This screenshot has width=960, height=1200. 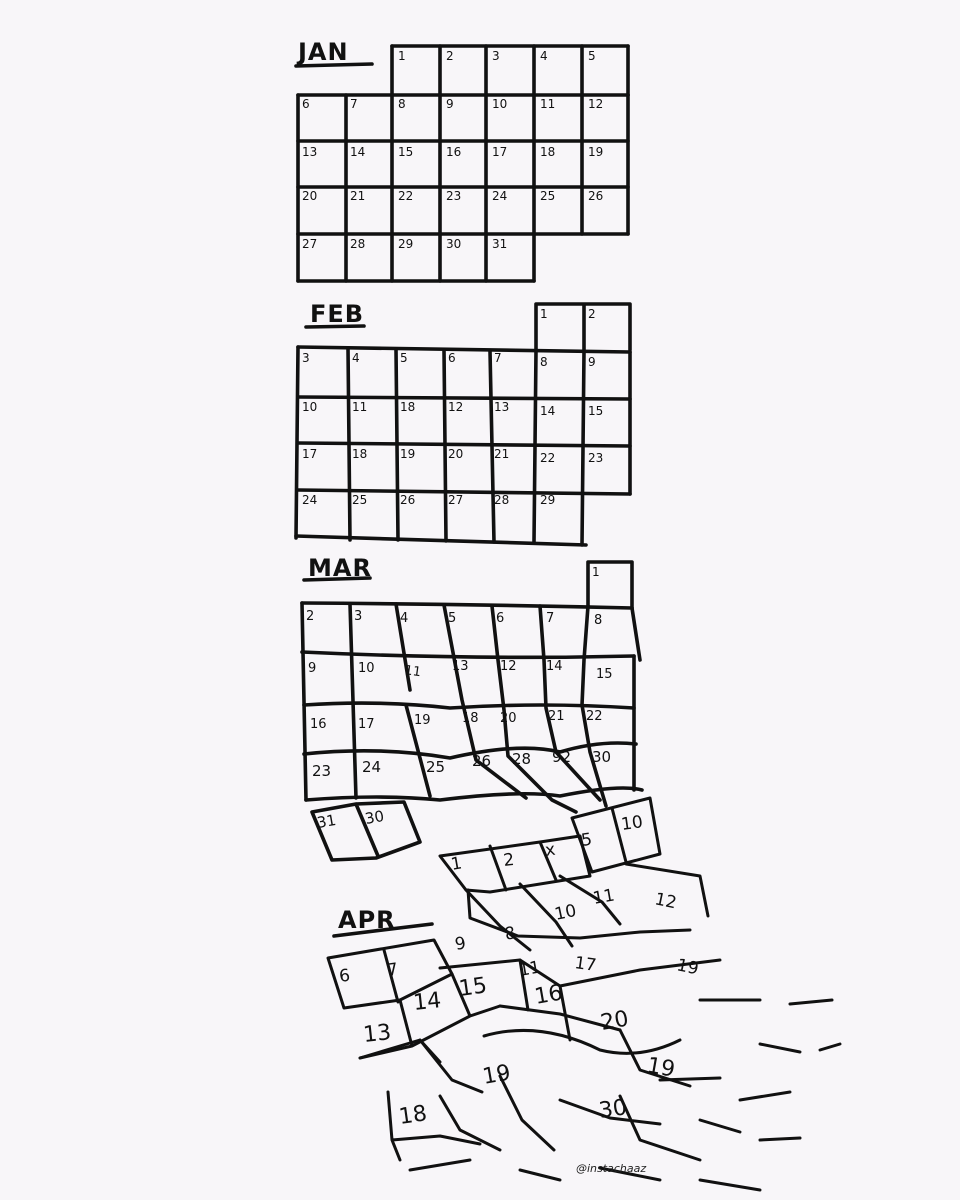 I want to click on day-number: 22, so click(x=405, y=196).